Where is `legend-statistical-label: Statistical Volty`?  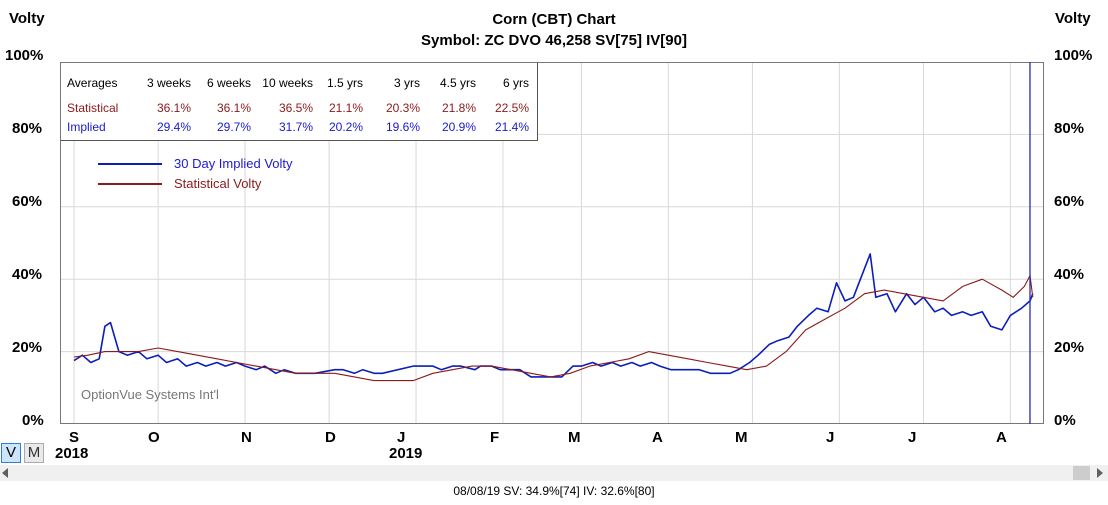 legend-statistical-label: Statistical Volty is located at coordinates (218, 183).